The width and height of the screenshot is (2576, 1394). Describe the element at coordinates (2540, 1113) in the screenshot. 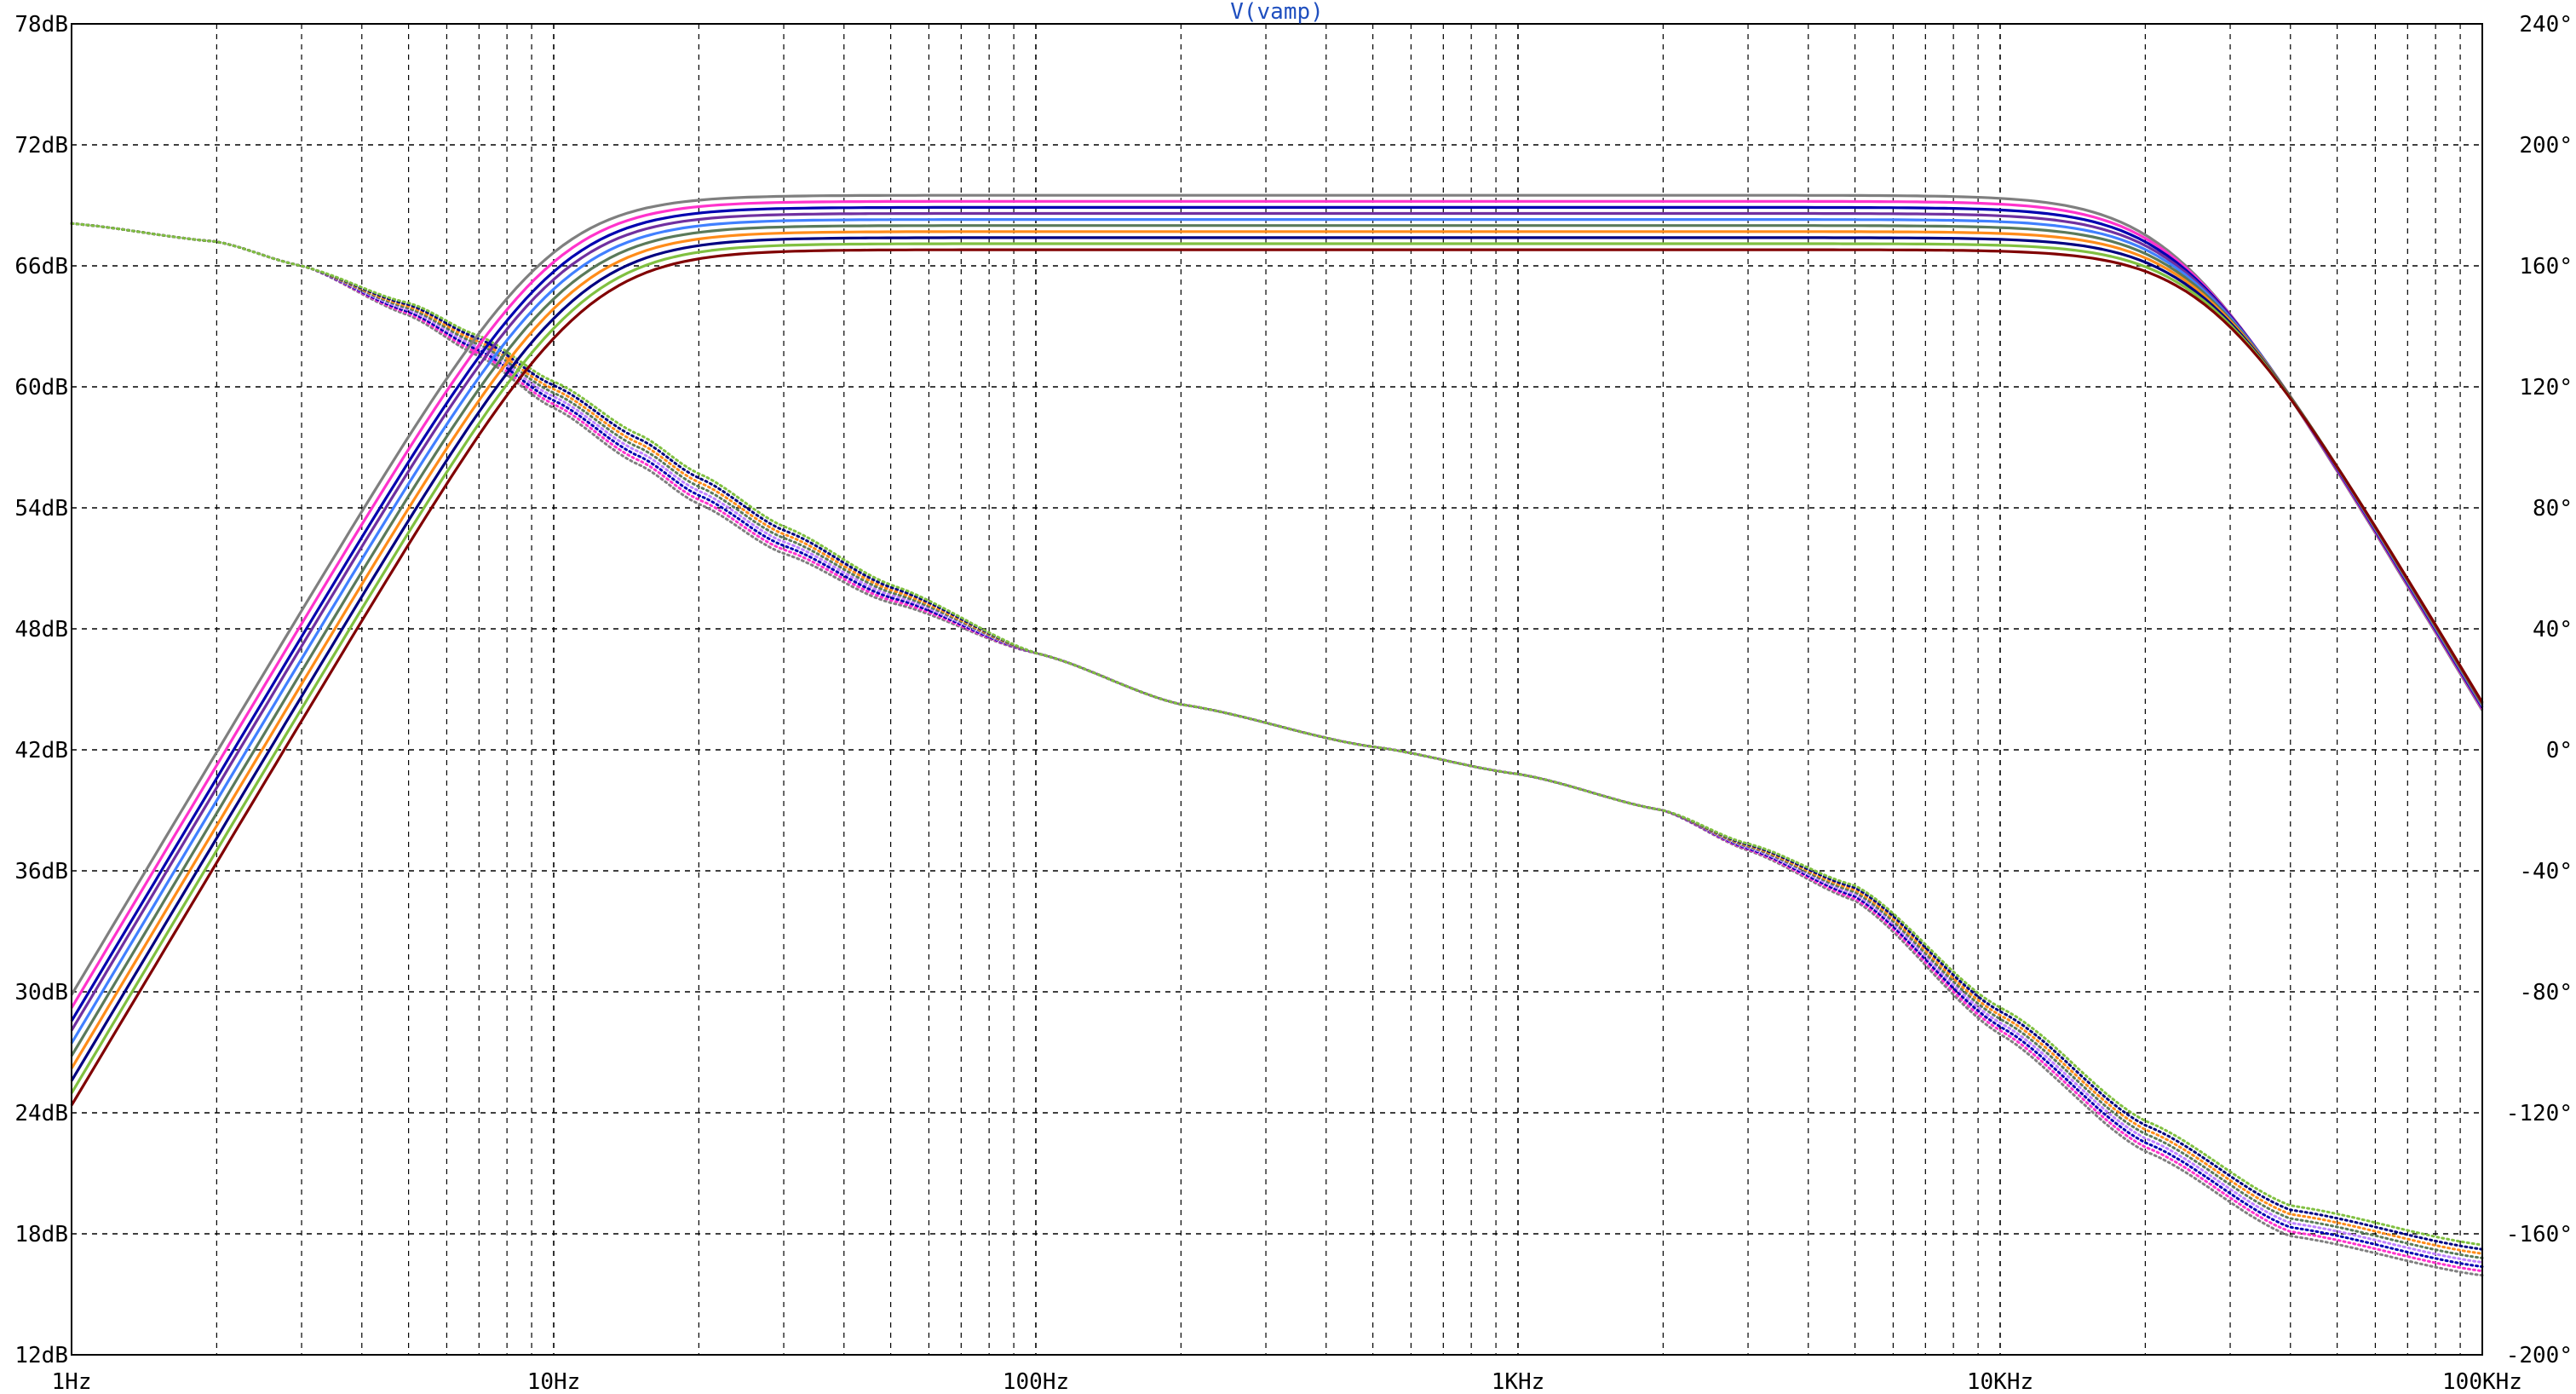

I see `y-right-tick-label: -120°` at that location.